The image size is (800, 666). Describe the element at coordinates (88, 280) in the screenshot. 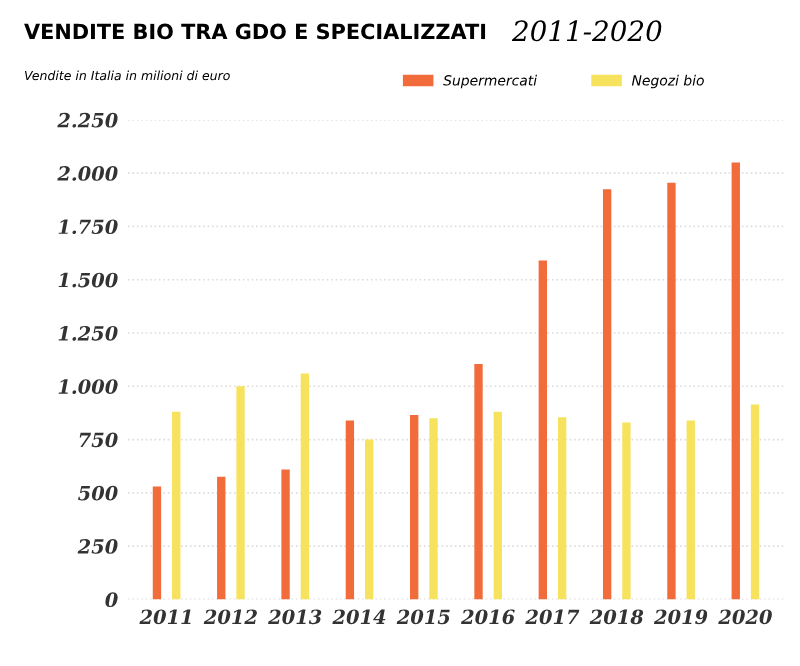

I see `y-tick-label: 1.500` at that location.